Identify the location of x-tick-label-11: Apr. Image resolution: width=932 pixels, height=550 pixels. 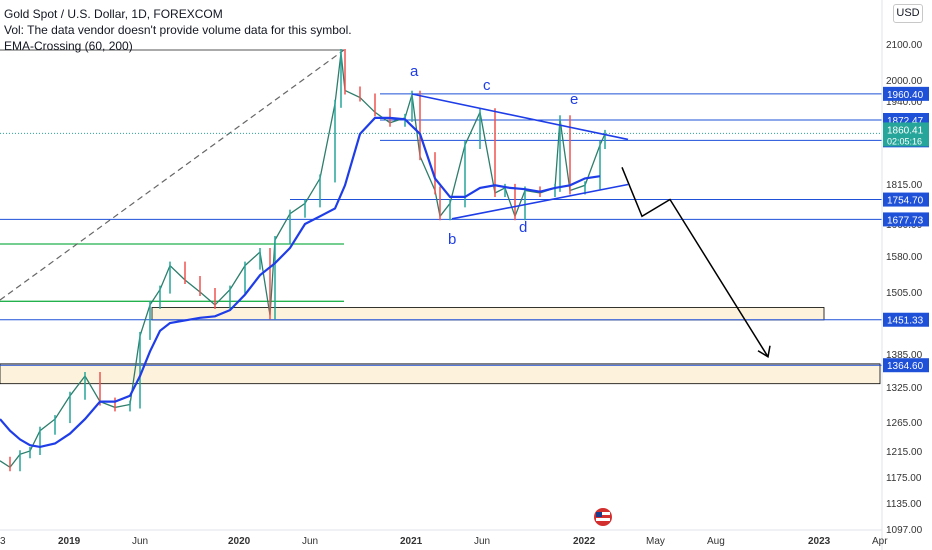
(880, 541).